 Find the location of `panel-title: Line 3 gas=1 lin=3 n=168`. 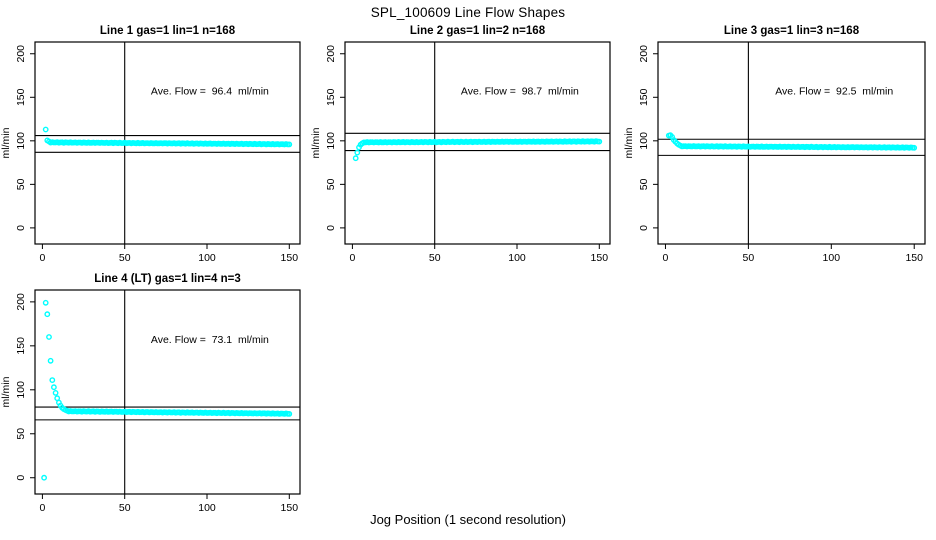

panel-title: Line 3 gas=1 lin=3 n=168 is located at coordinates (792, 31).